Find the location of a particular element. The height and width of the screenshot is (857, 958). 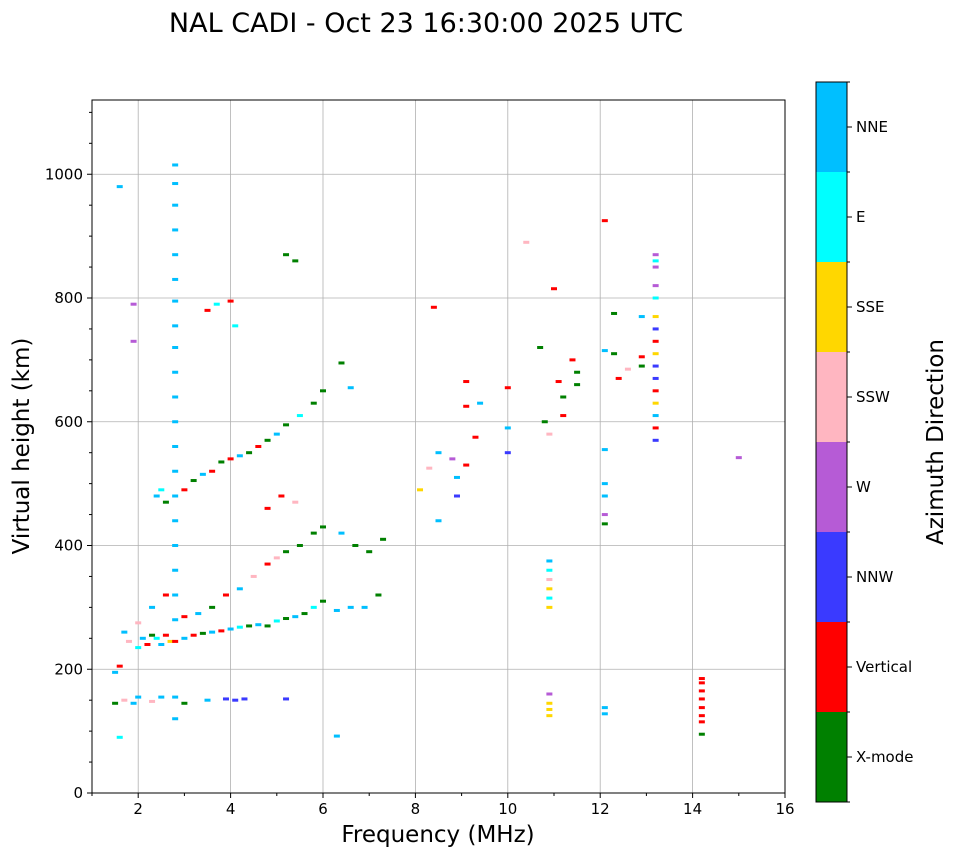

x-tick-label: 12 is located at coordinates (600, 809).